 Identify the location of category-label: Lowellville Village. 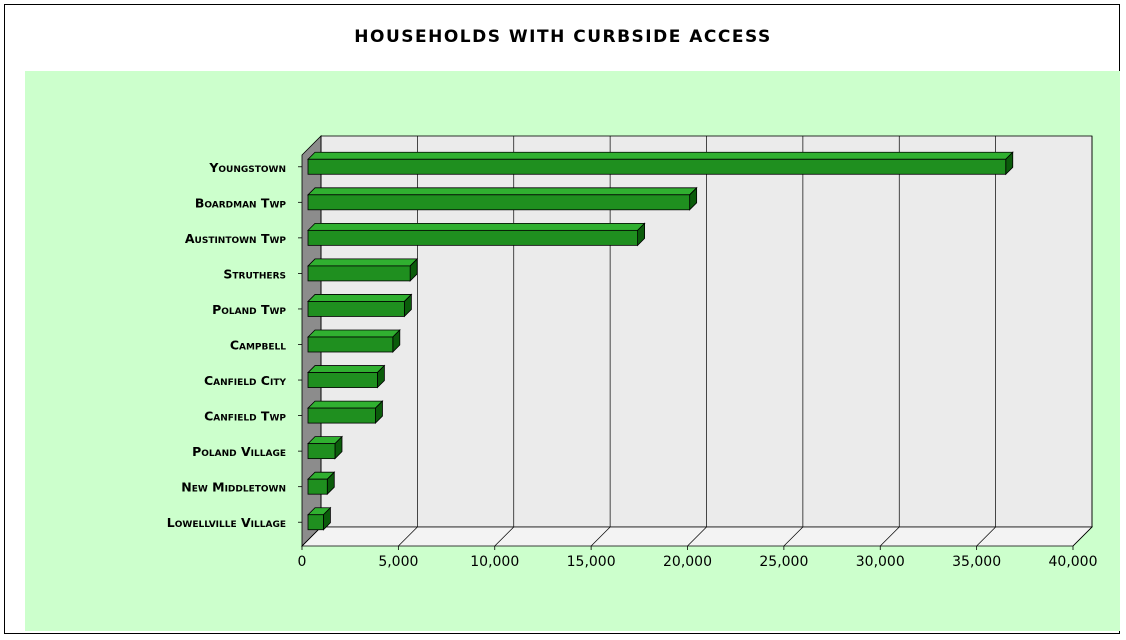
(226, 522).